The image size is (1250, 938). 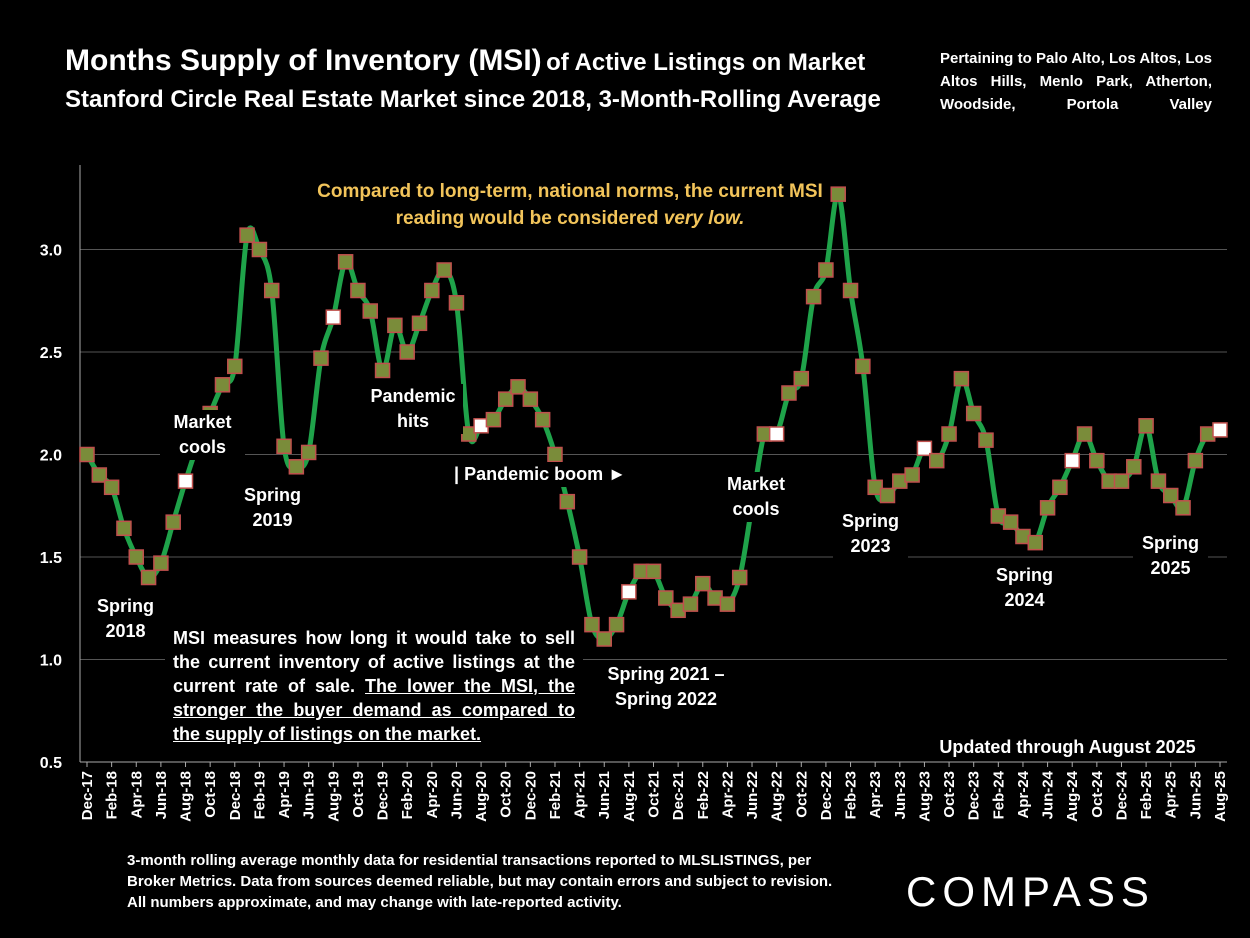 What do you see at coordinates (1024, 600) in the screenshot?
I see `annotation-line: 2024` at bounding box center [1024, 600].